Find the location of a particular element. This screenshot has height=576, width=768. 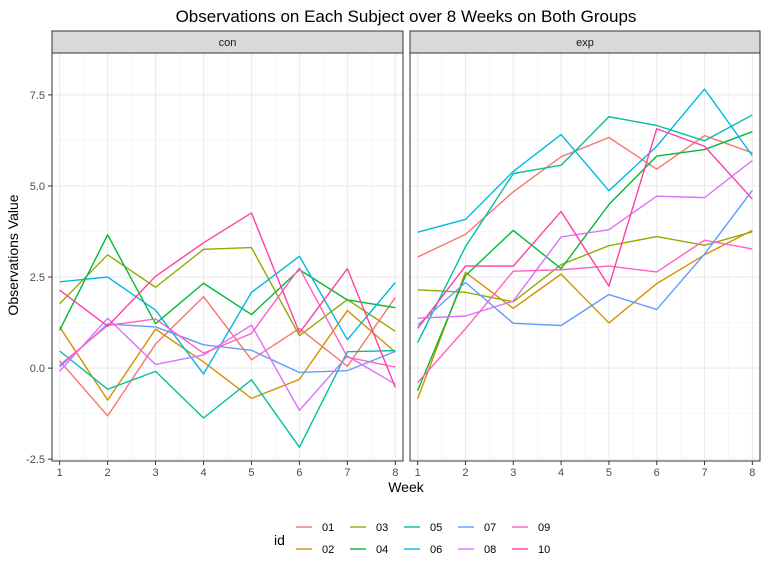

legend-item-01: 01 is located at coordinates (315, 528).